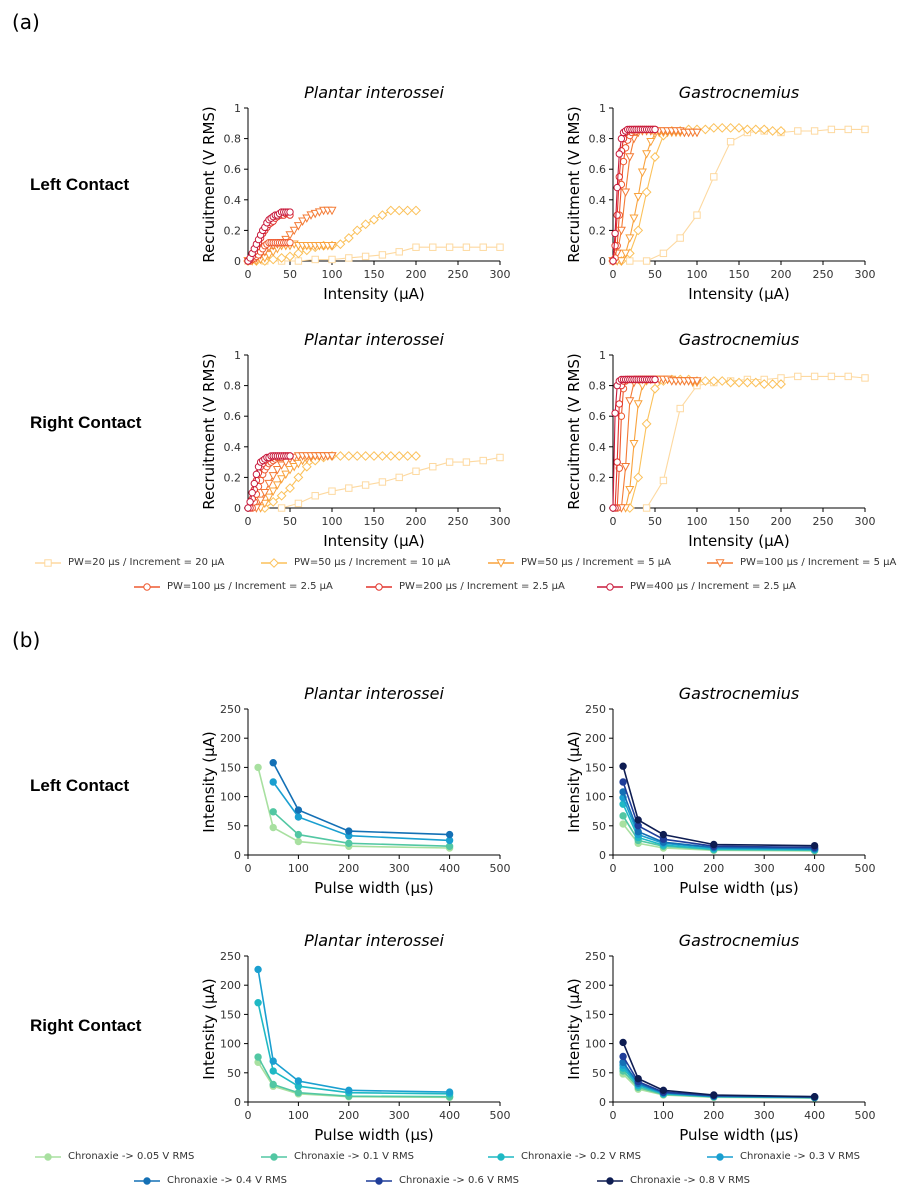 The image size is (903, 1187). What do you see at coordinates (783, 1156) in the screenshot?
I see `legend-item: Chronaxie -> 0.3 V RMS` at bounding box center [783, 1156].